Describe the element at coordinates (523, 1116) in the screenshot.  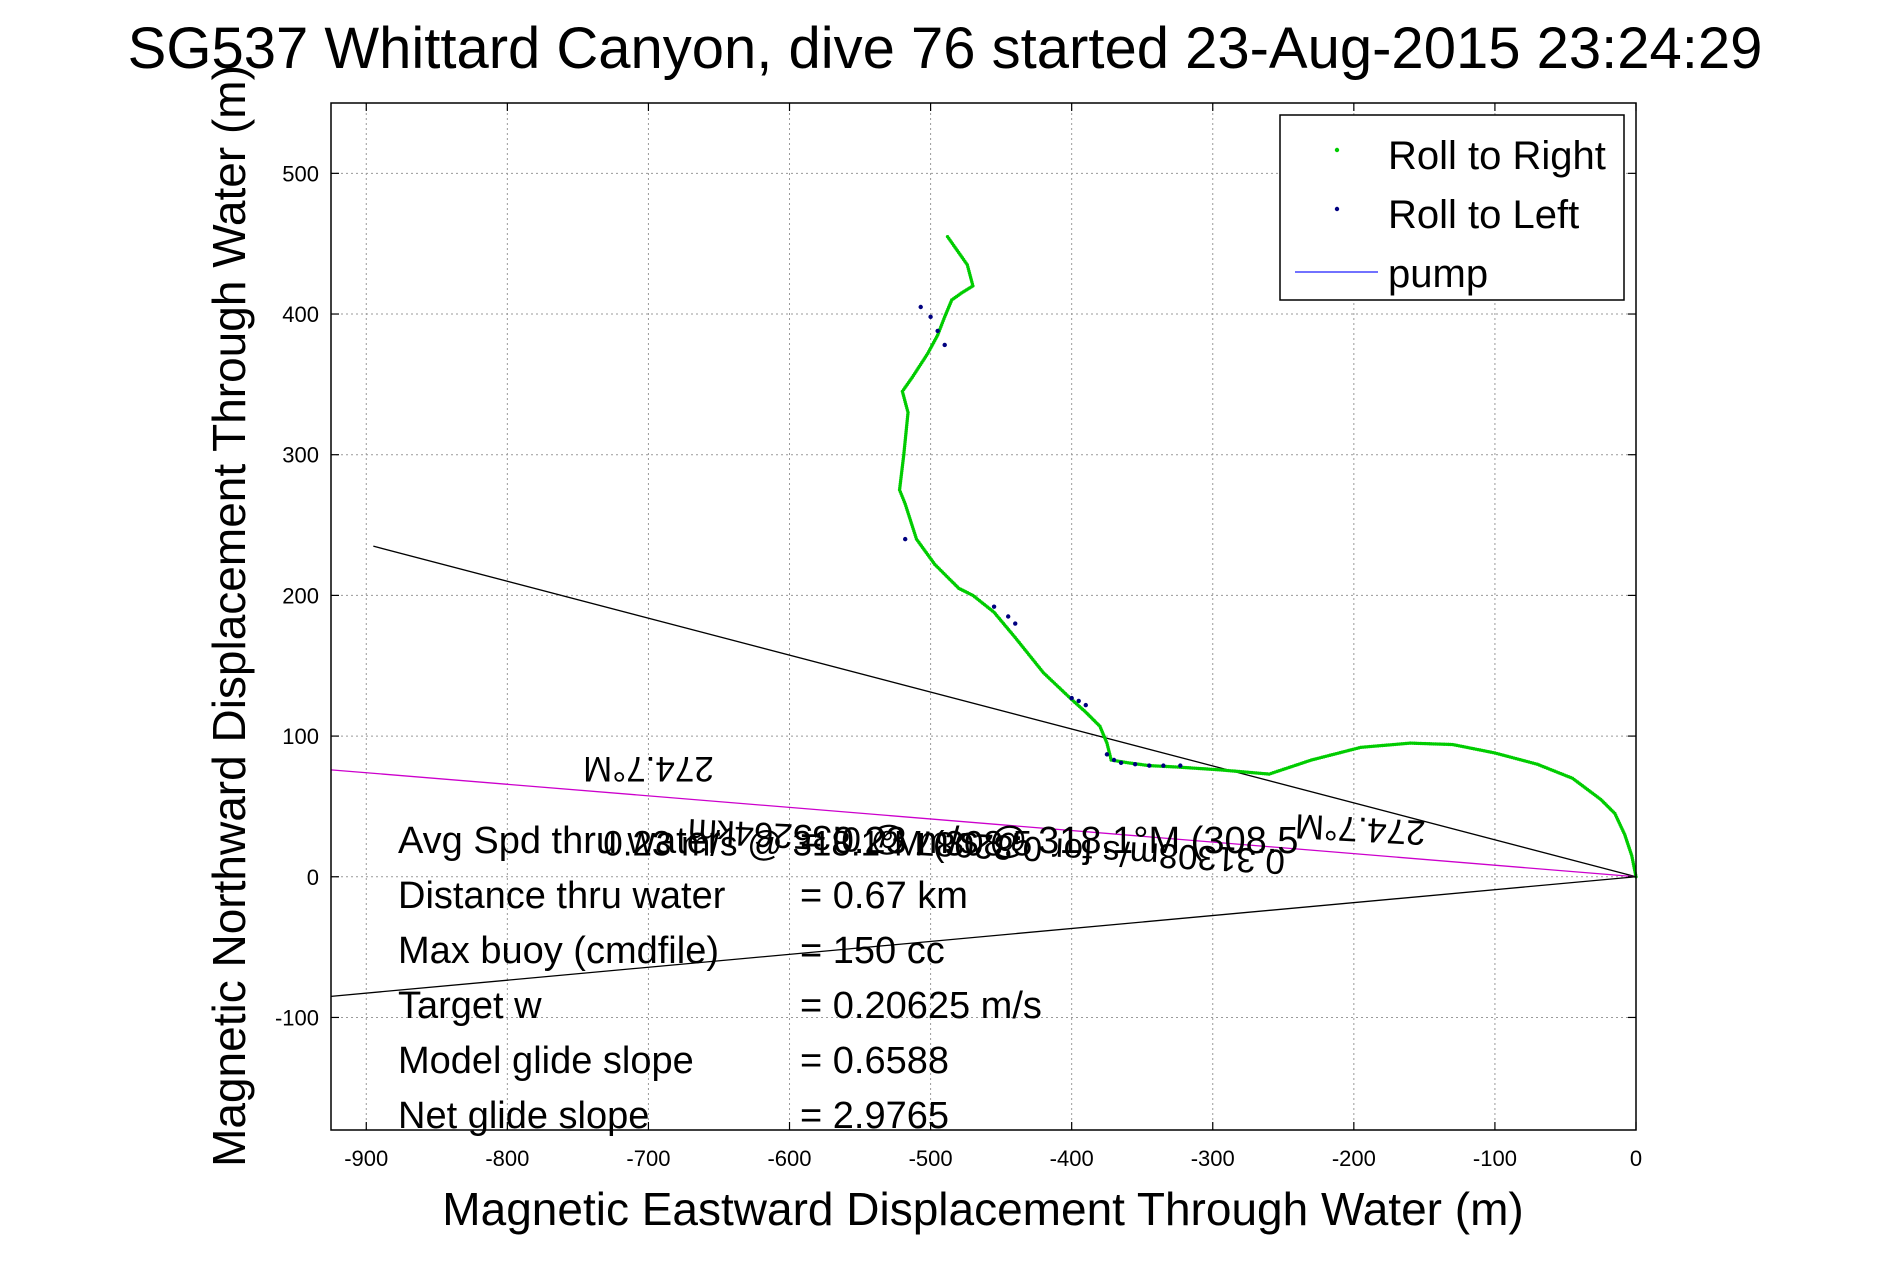
I see `stat-label: Net glide slope` at that location.